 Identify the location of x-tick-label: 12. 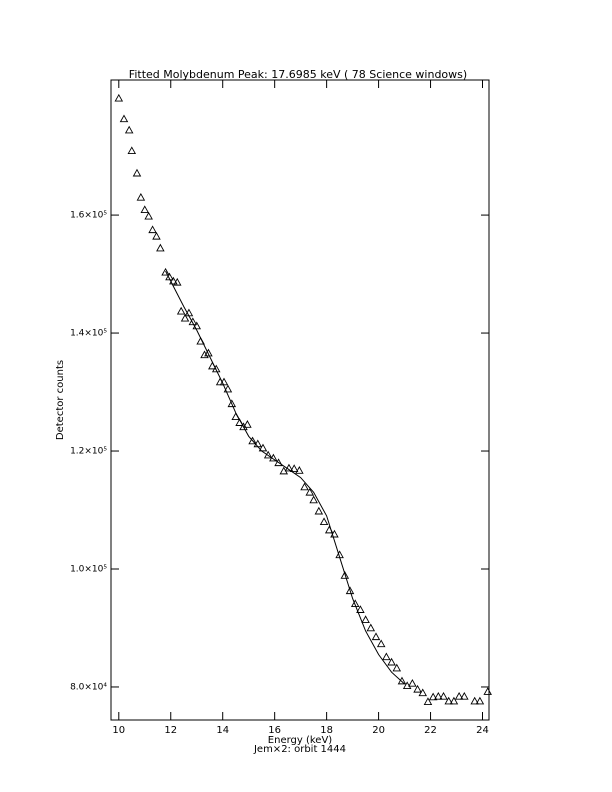
(170, 730).